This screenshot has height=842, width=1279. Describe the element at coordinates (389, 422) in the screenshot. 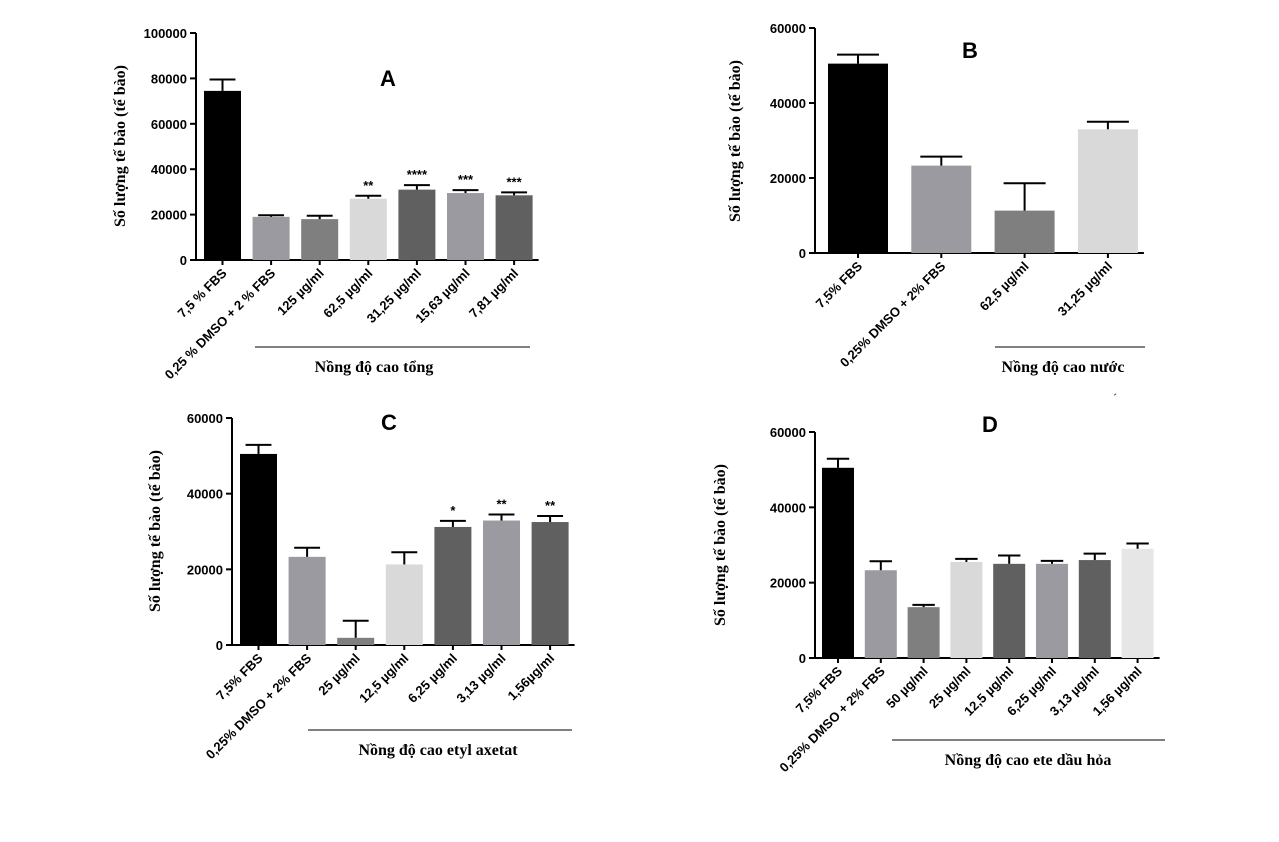

I see `panel-title: C` at that location.